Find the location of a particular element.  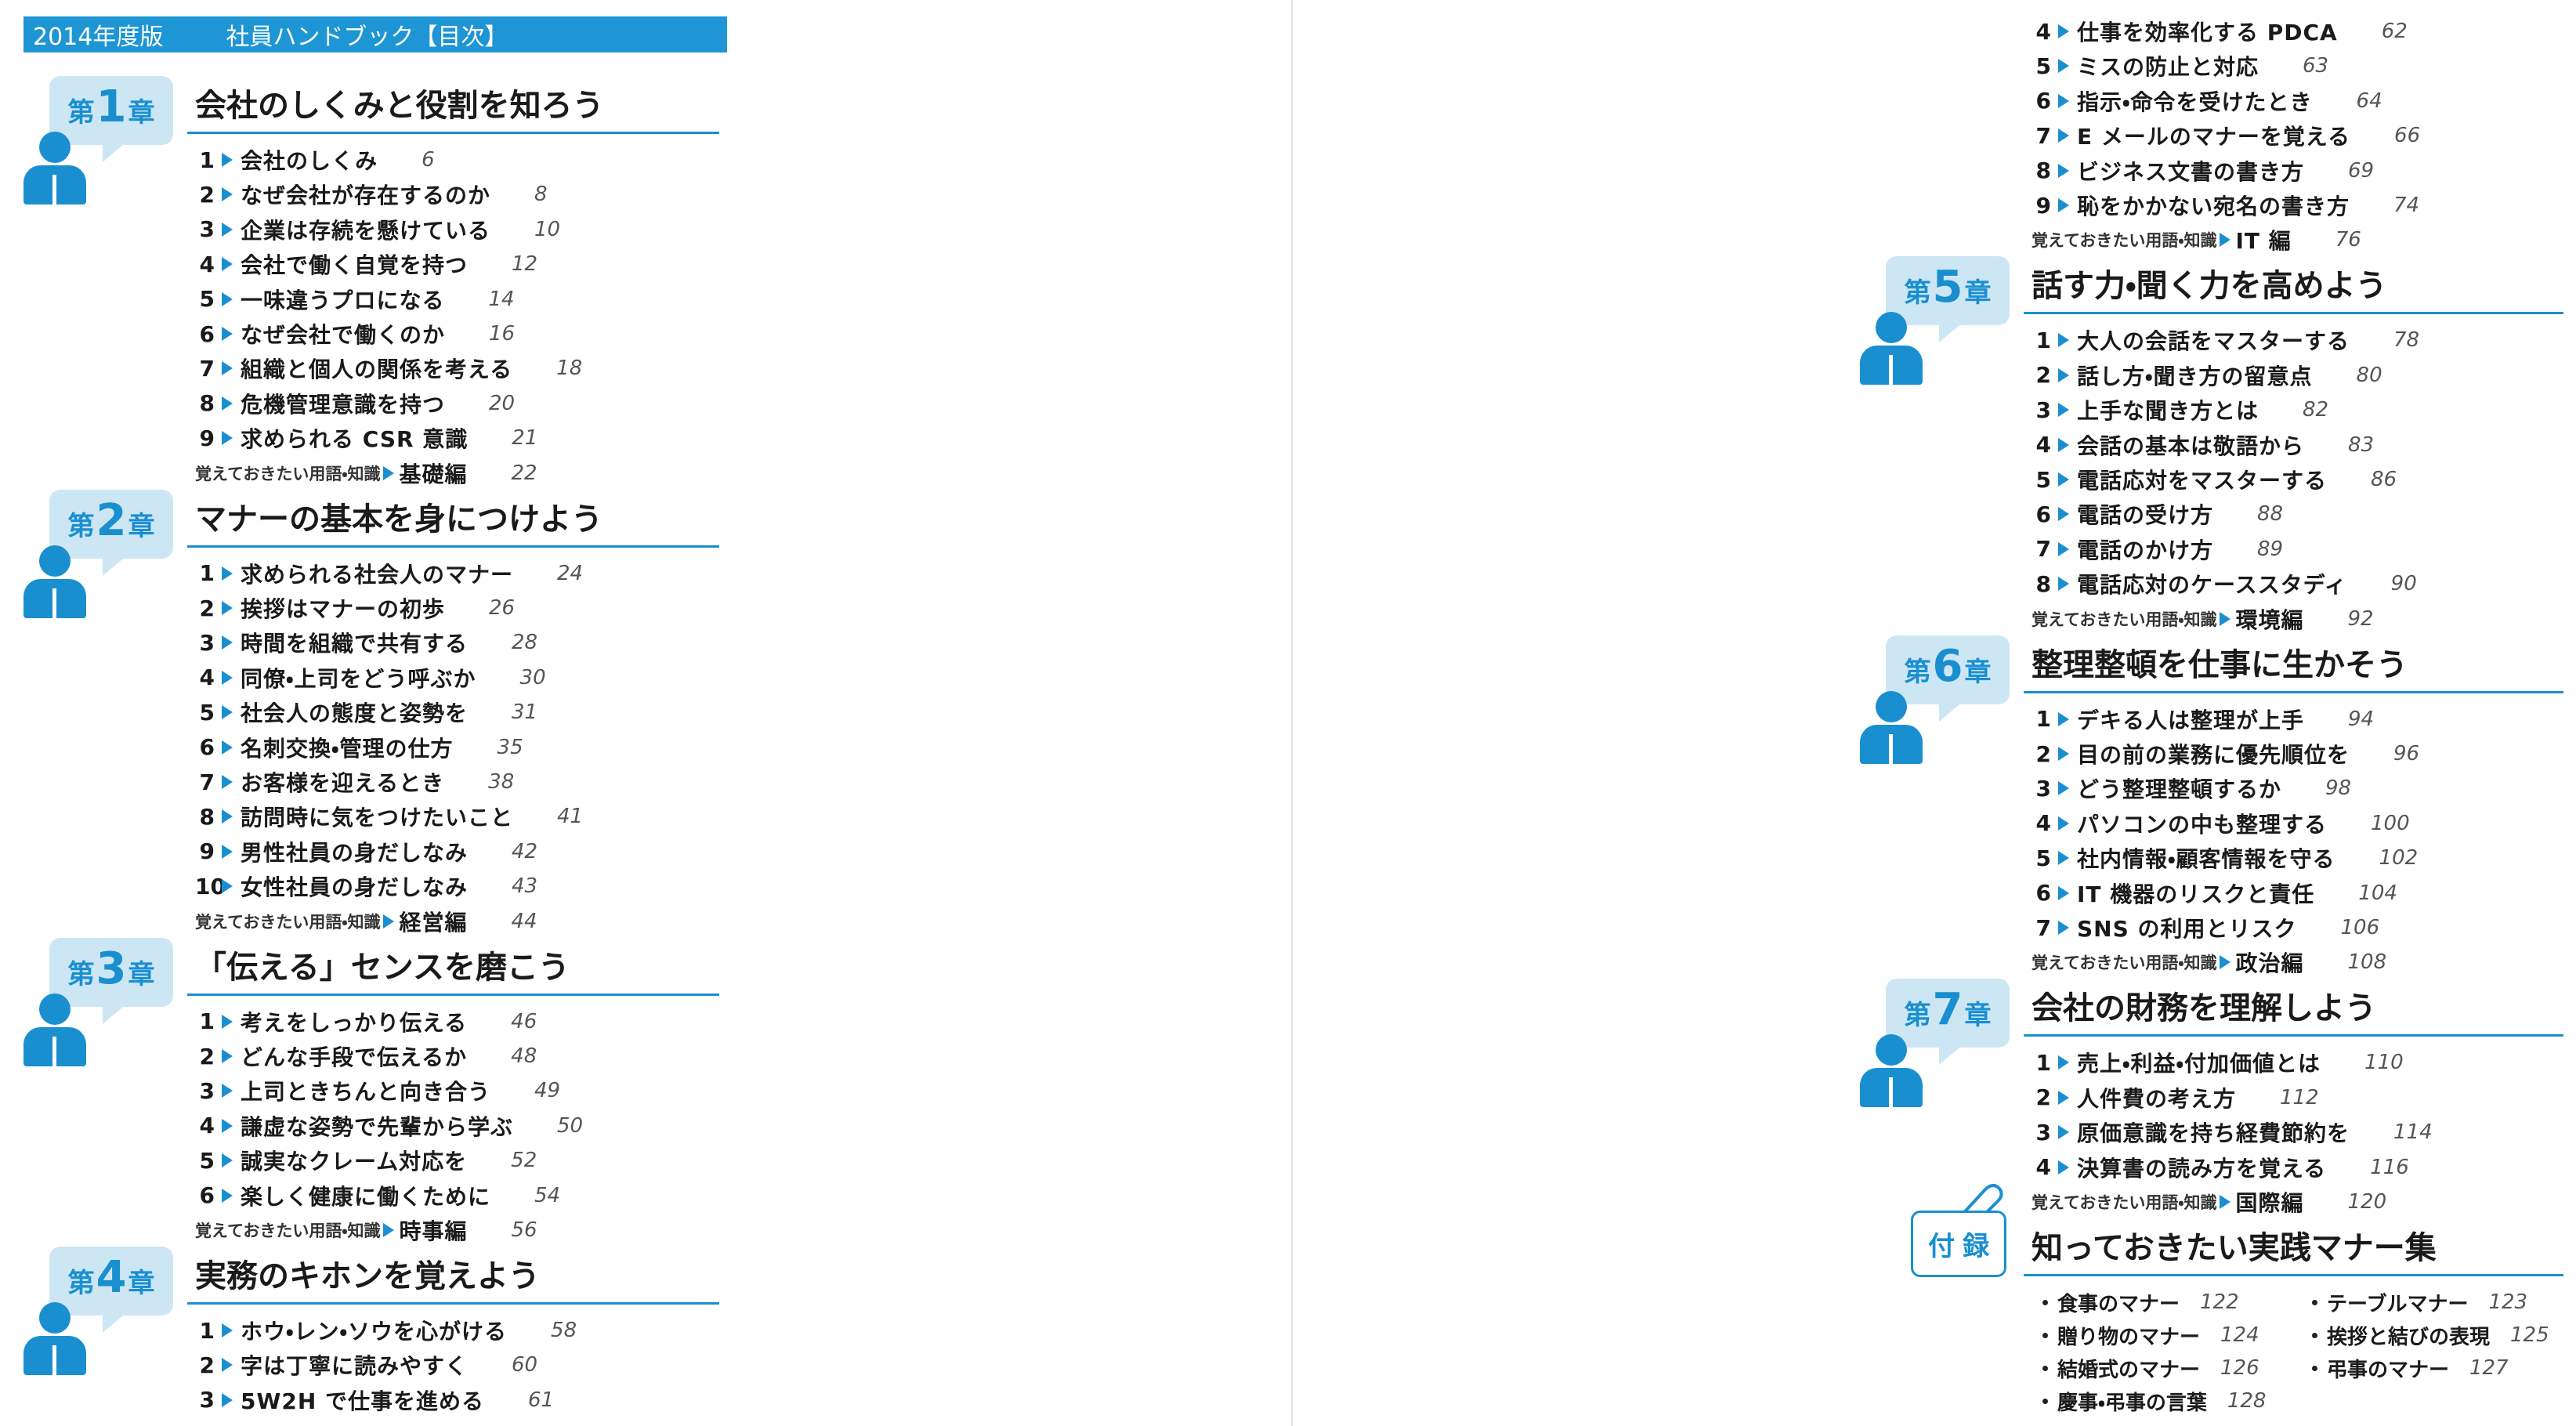

item-page: 20 is located at coordinates (502, 403).